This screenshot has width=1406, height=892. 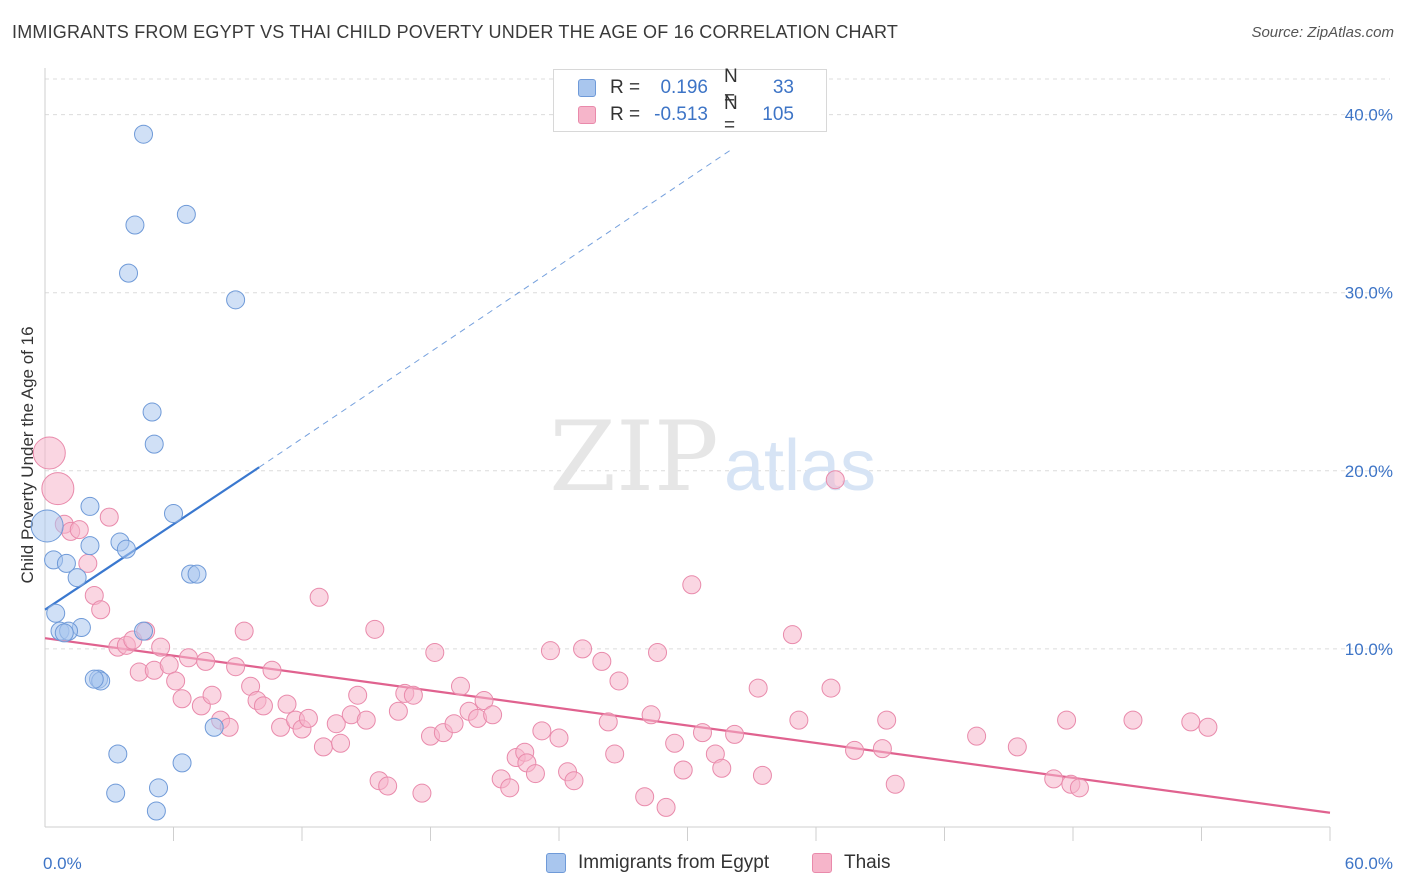 I want to click on legend-r-value: 0.196, so click(x=684, y=87).